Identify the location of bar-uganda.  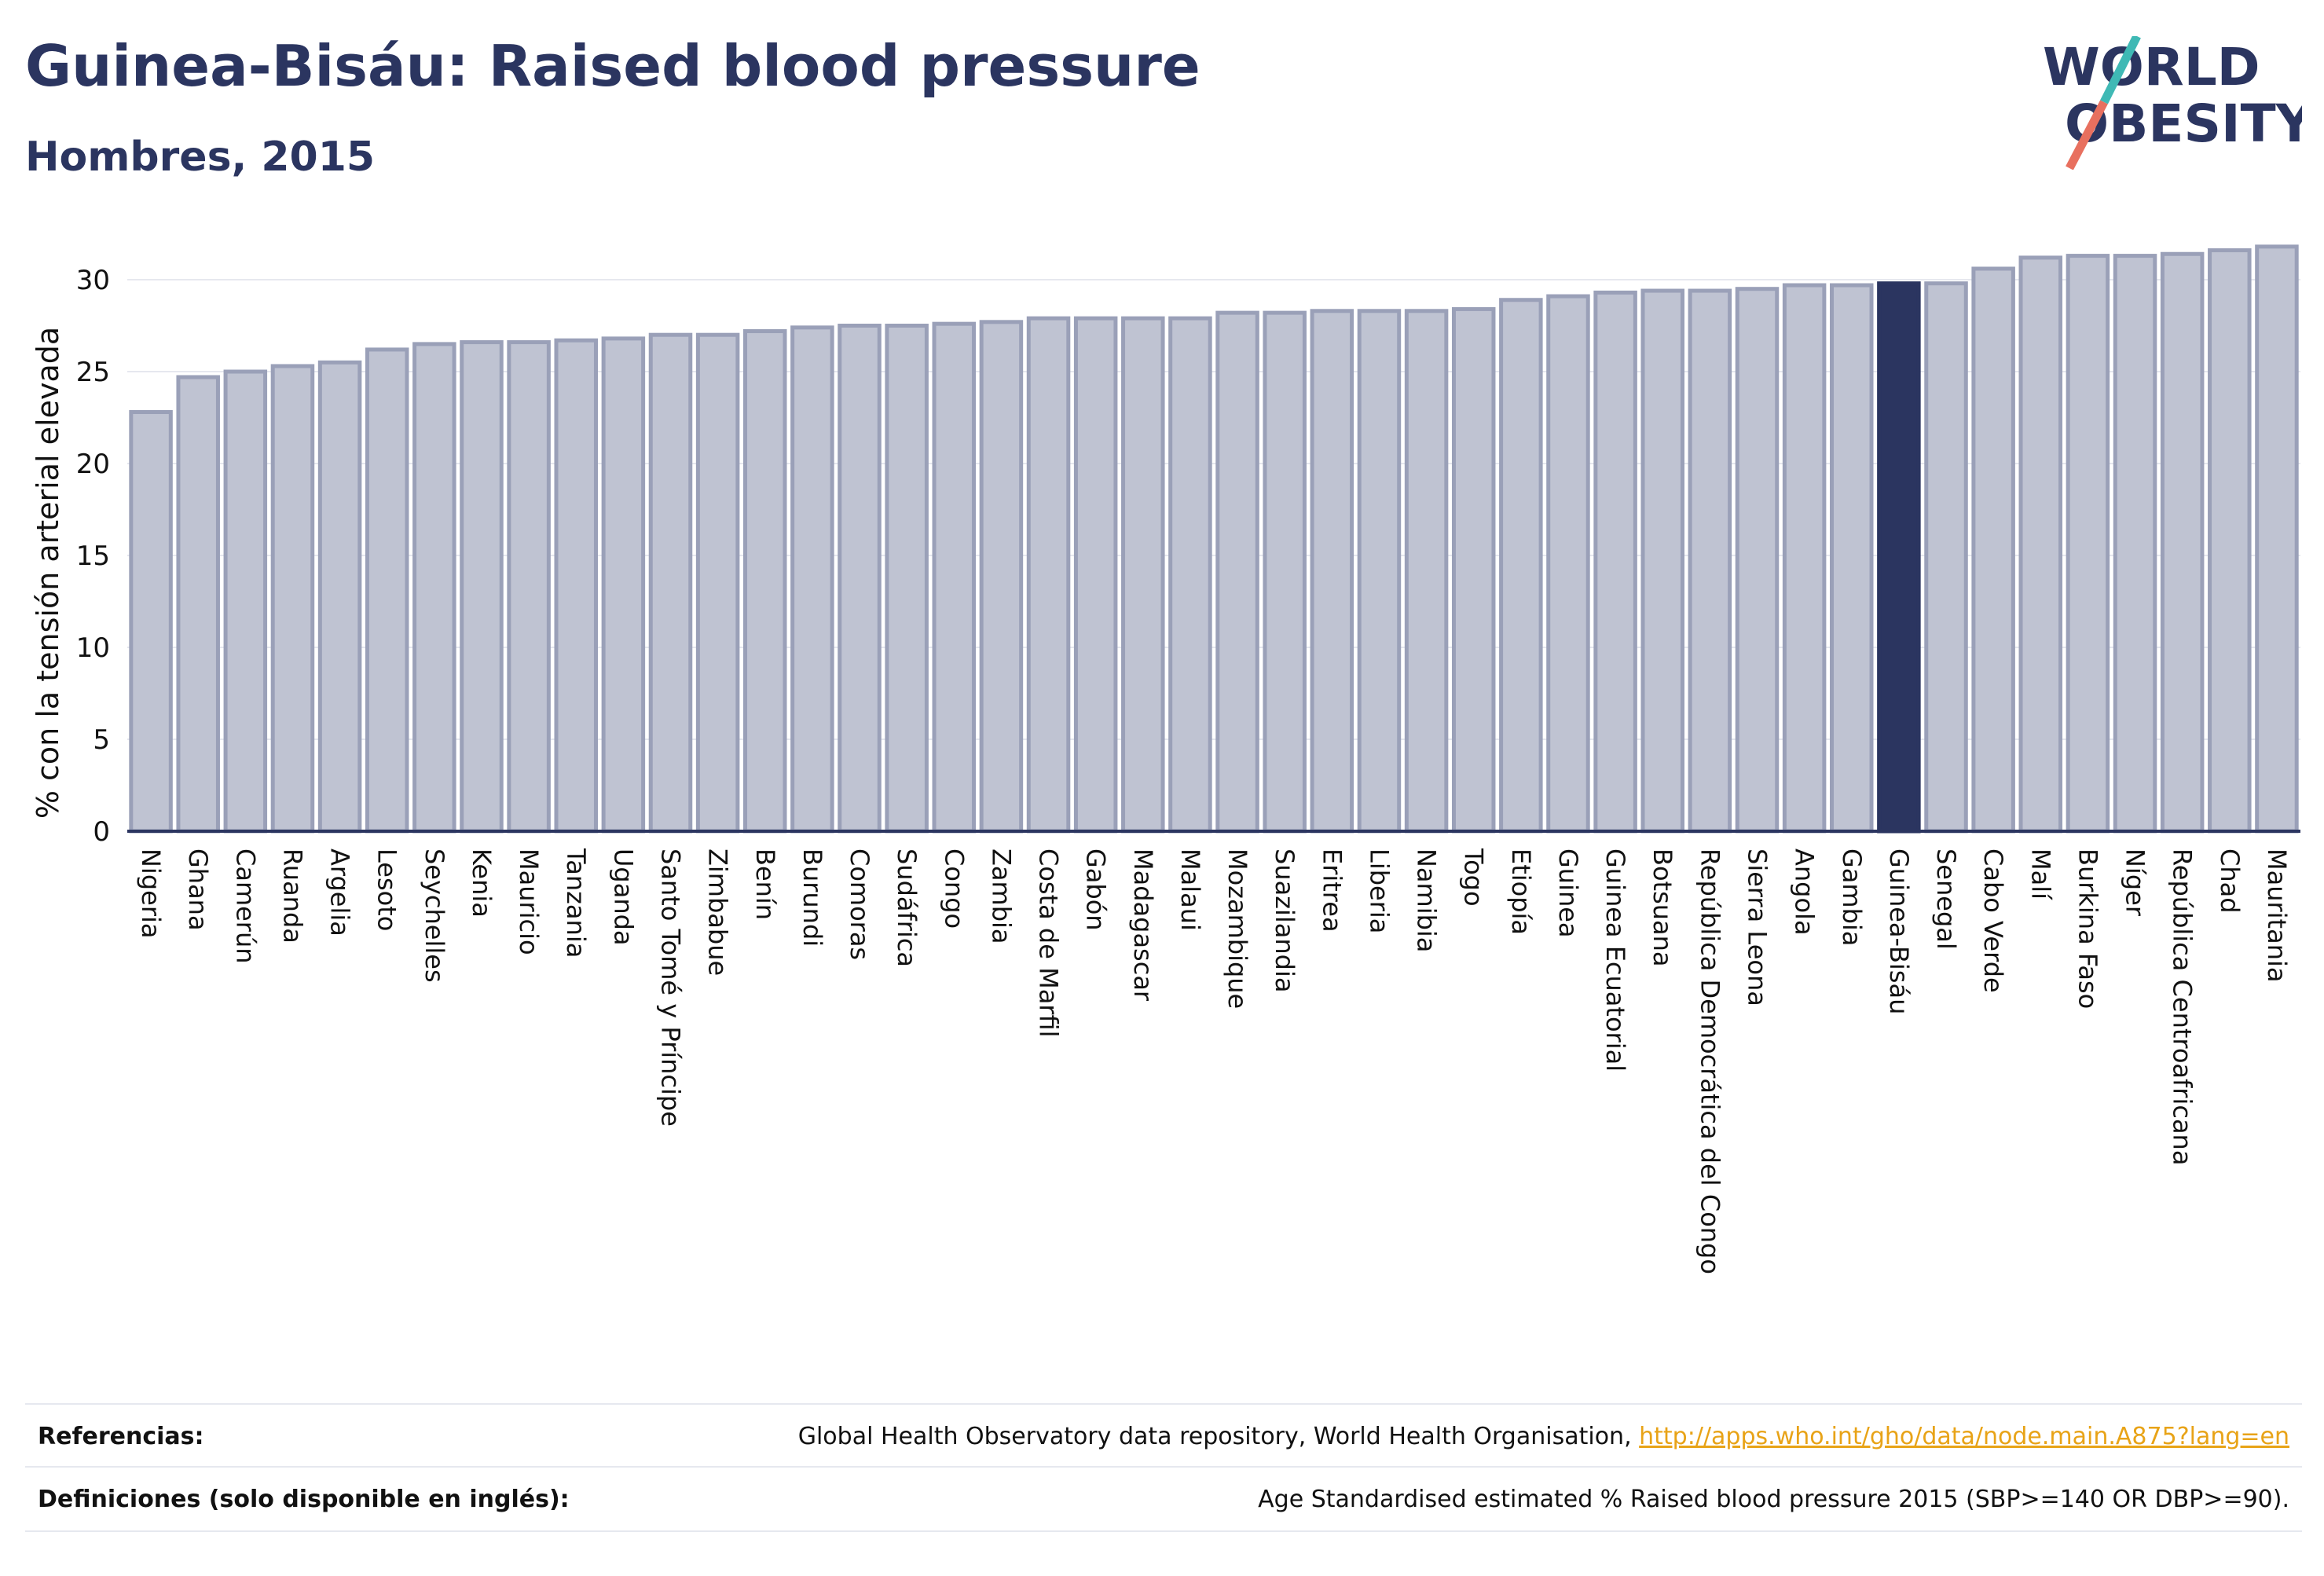
(623, 585).